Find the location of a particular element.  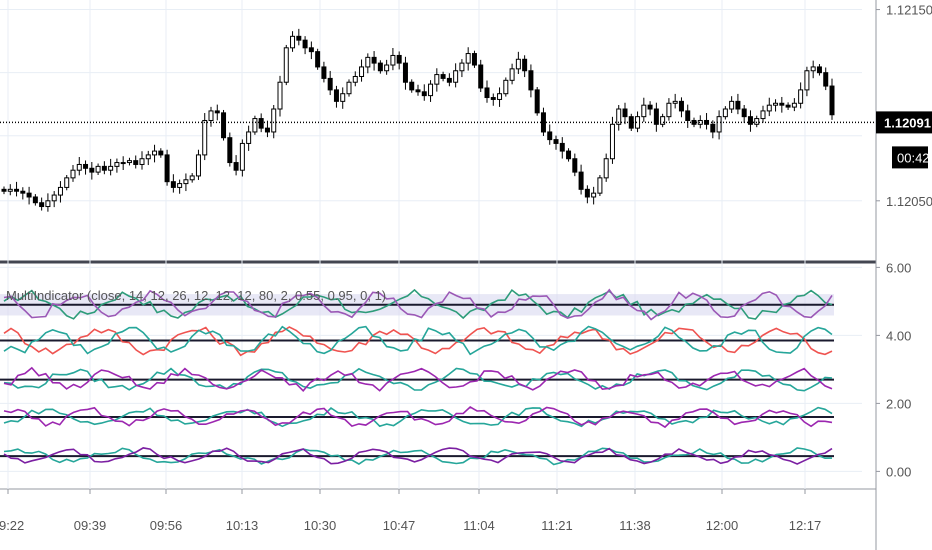

countdown-label: 00:42 is located at coordinates (913, 157).